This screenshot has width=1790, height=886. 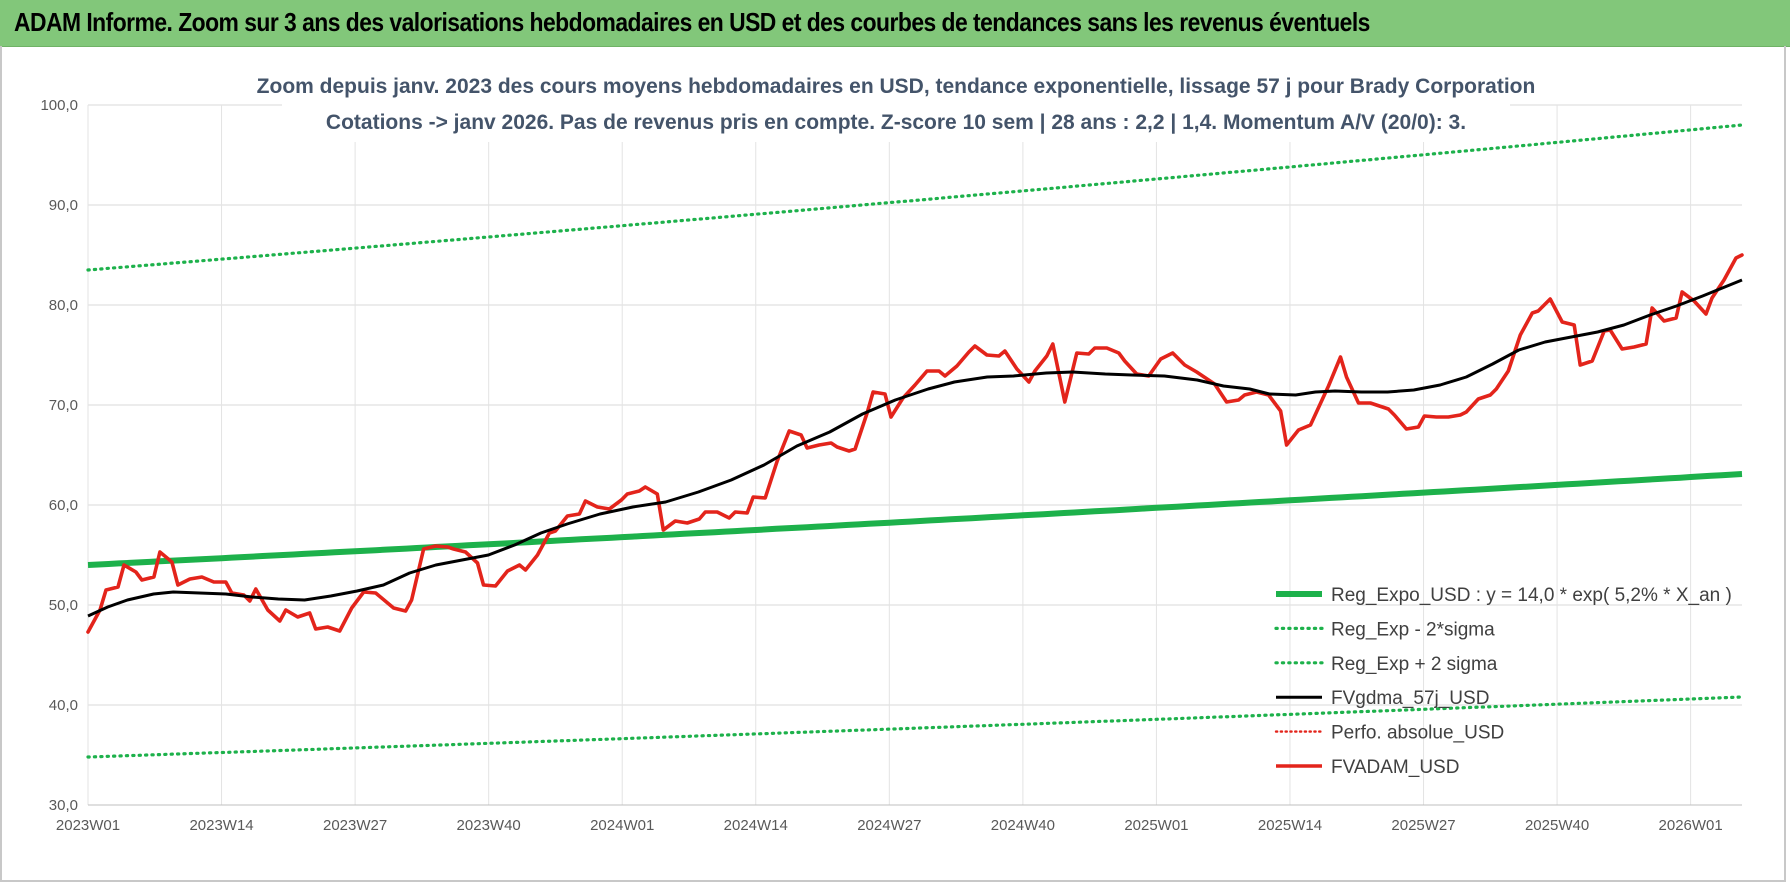 I want to click on x-tick-label: 2023W40, so click(x=489, y=825).